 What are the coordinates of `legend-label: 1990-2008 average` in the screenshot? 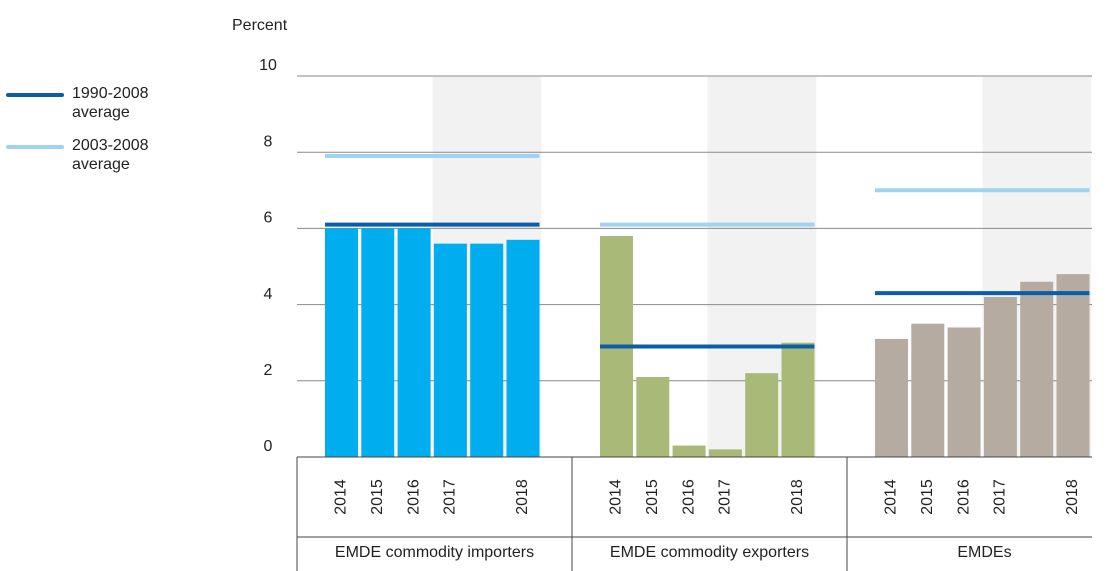 It's located at (110, 103).